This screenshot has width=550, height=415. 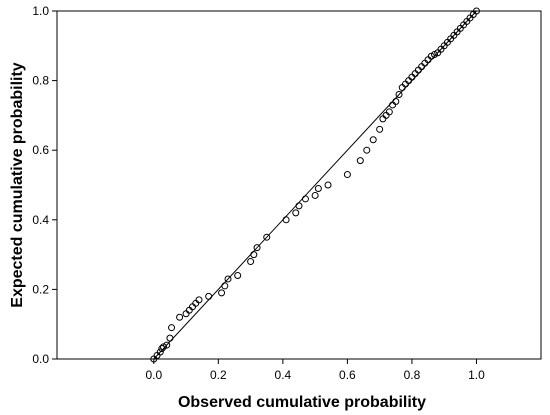 What do you see at coordinates (40, 81) in the screenshot?
I see `y-tick-label: 0.8` at bounding box center [40, 81].